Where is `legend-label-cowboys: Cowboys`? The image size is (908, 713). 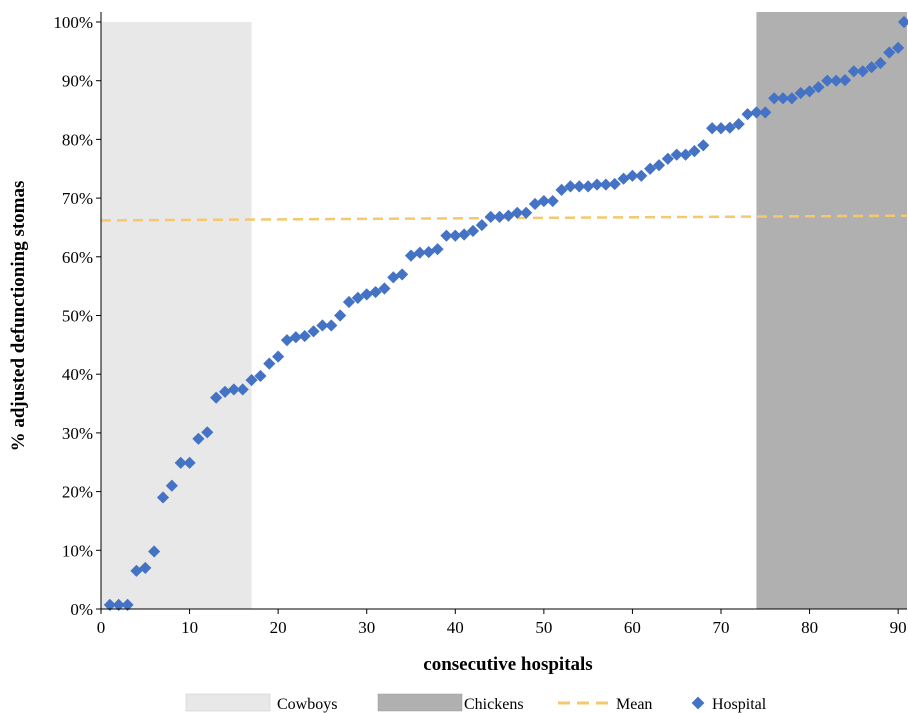 legend-label-cowboys: Cowboys is located at coordinates (307, 704).